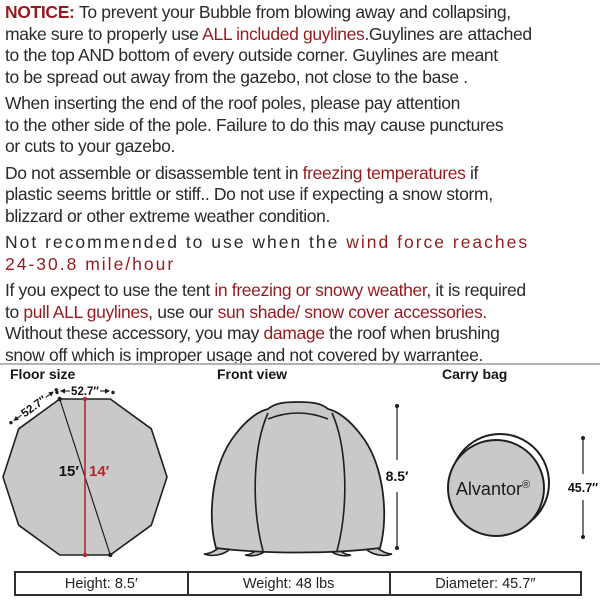 Image resolution: width=600 pixels, height=600 pixels. I want to click on carry-bag-diagram: Alvantor® 45.7″, so click(522, 486).